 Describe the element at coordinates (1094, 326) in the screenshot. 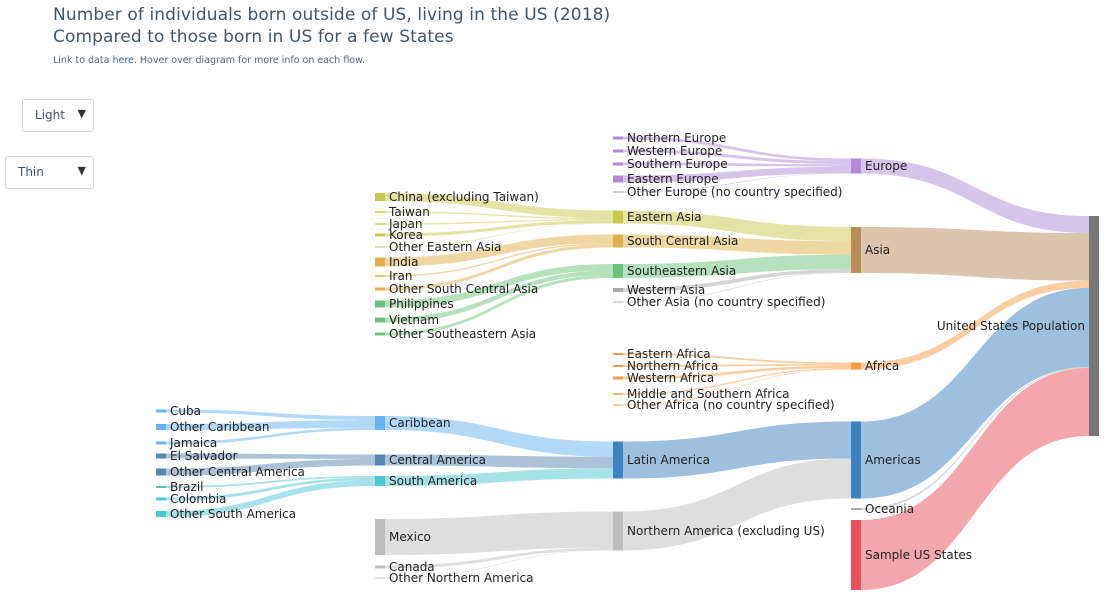

I see `node-us_population` at that location.